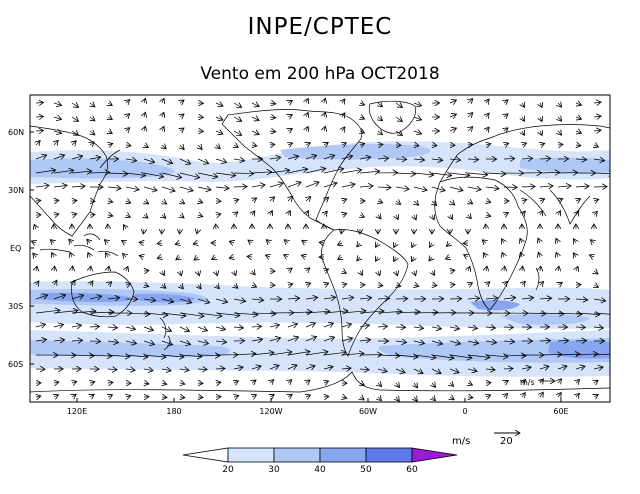 The width and height of the screenshot is (640, 494). I want to click on japan-coast, so click(110, 159).